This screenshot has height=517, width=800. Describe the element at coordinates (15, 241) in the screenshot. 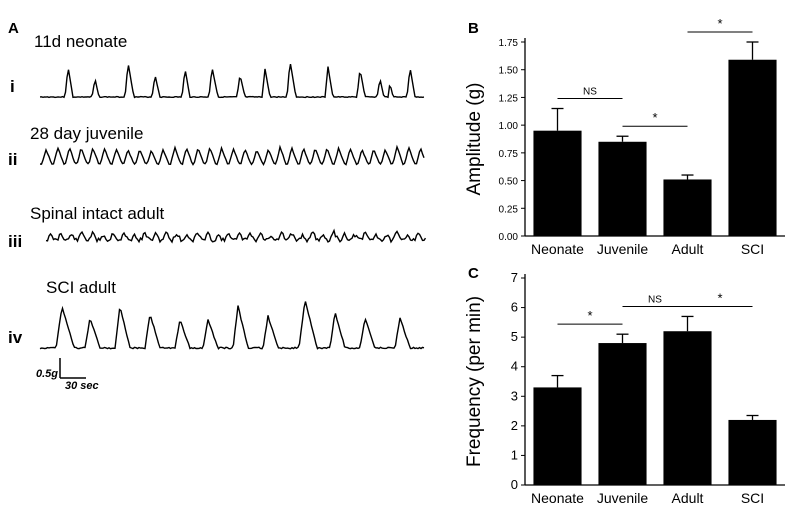

I see `row-label-iii: iii` at that location.